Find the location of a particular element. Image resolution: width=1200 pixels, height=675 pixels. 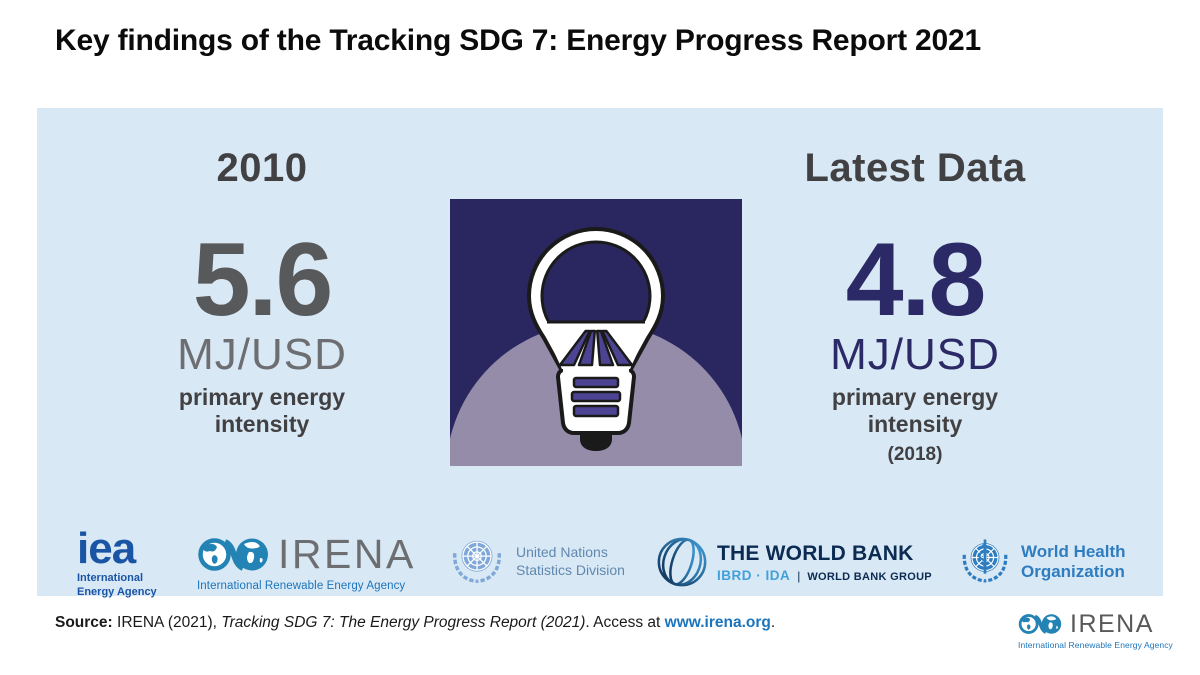

worldbank-group: WORLD BANK GROUP is located at coordinates (869, 576).